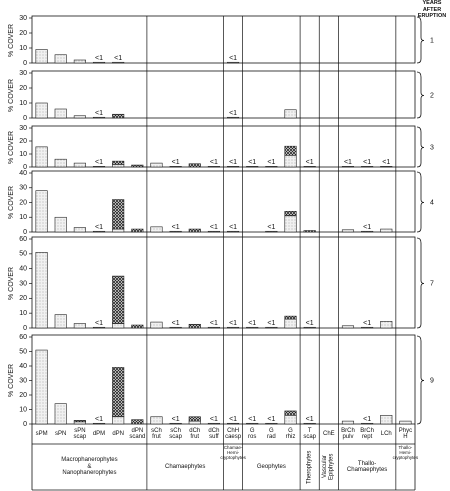 Image resolution: width=450 pixels, height=491 pixels. What do you see at coordinates (89, 467) in the screenshot?
I see `group-label: Macrophanerophytes & Nanophanerophytes` at bounding box center [89, 467].